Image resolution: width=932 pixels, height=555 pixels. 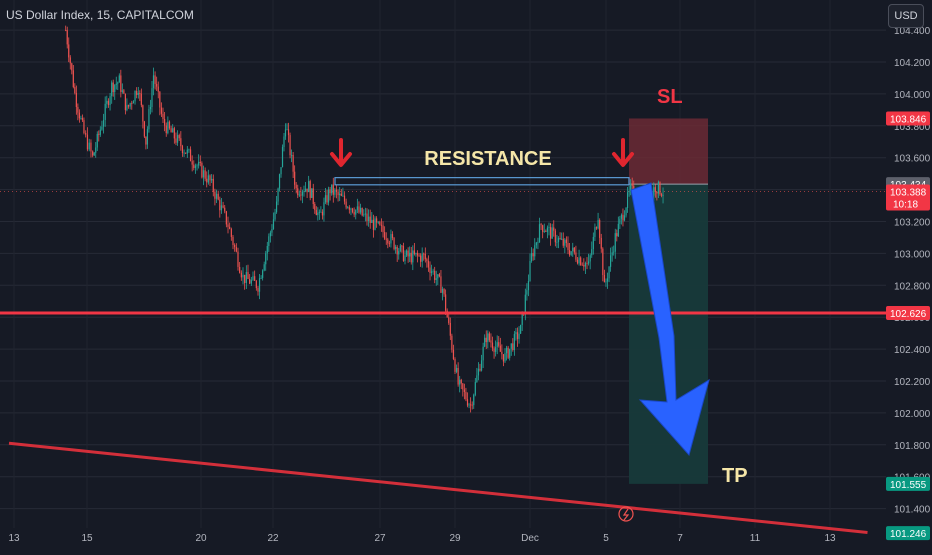 I want to click on time-tick-label: 27, so click(x=380, y=538).